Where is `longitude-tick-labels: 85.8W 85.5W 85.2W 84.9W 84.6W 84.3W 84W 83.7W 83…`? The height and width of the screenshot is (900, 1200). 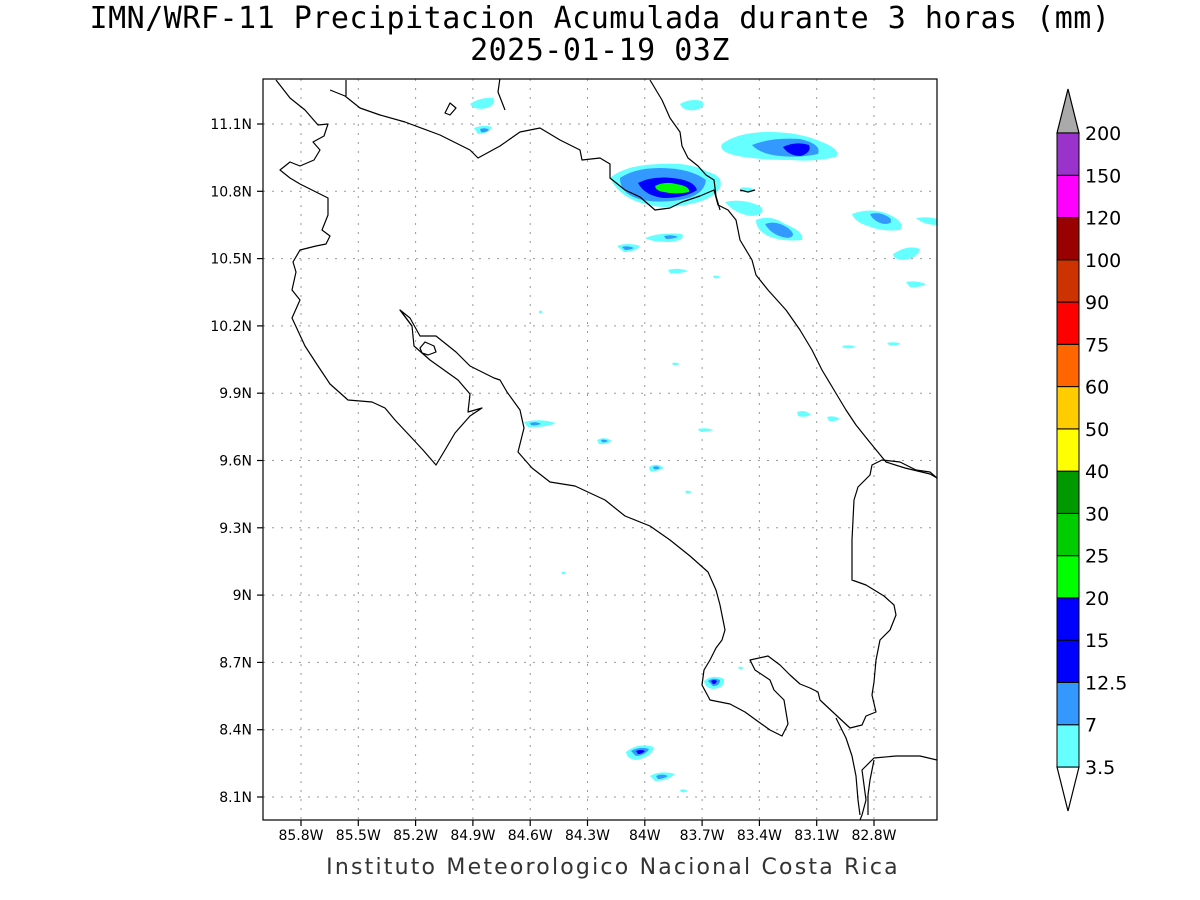 longitude-tick-labels: 85.8W 85.5W 85.2W 84.9W 84.6W 84.3W 84W 83.7W 83… is located at coordinates (587, 832).